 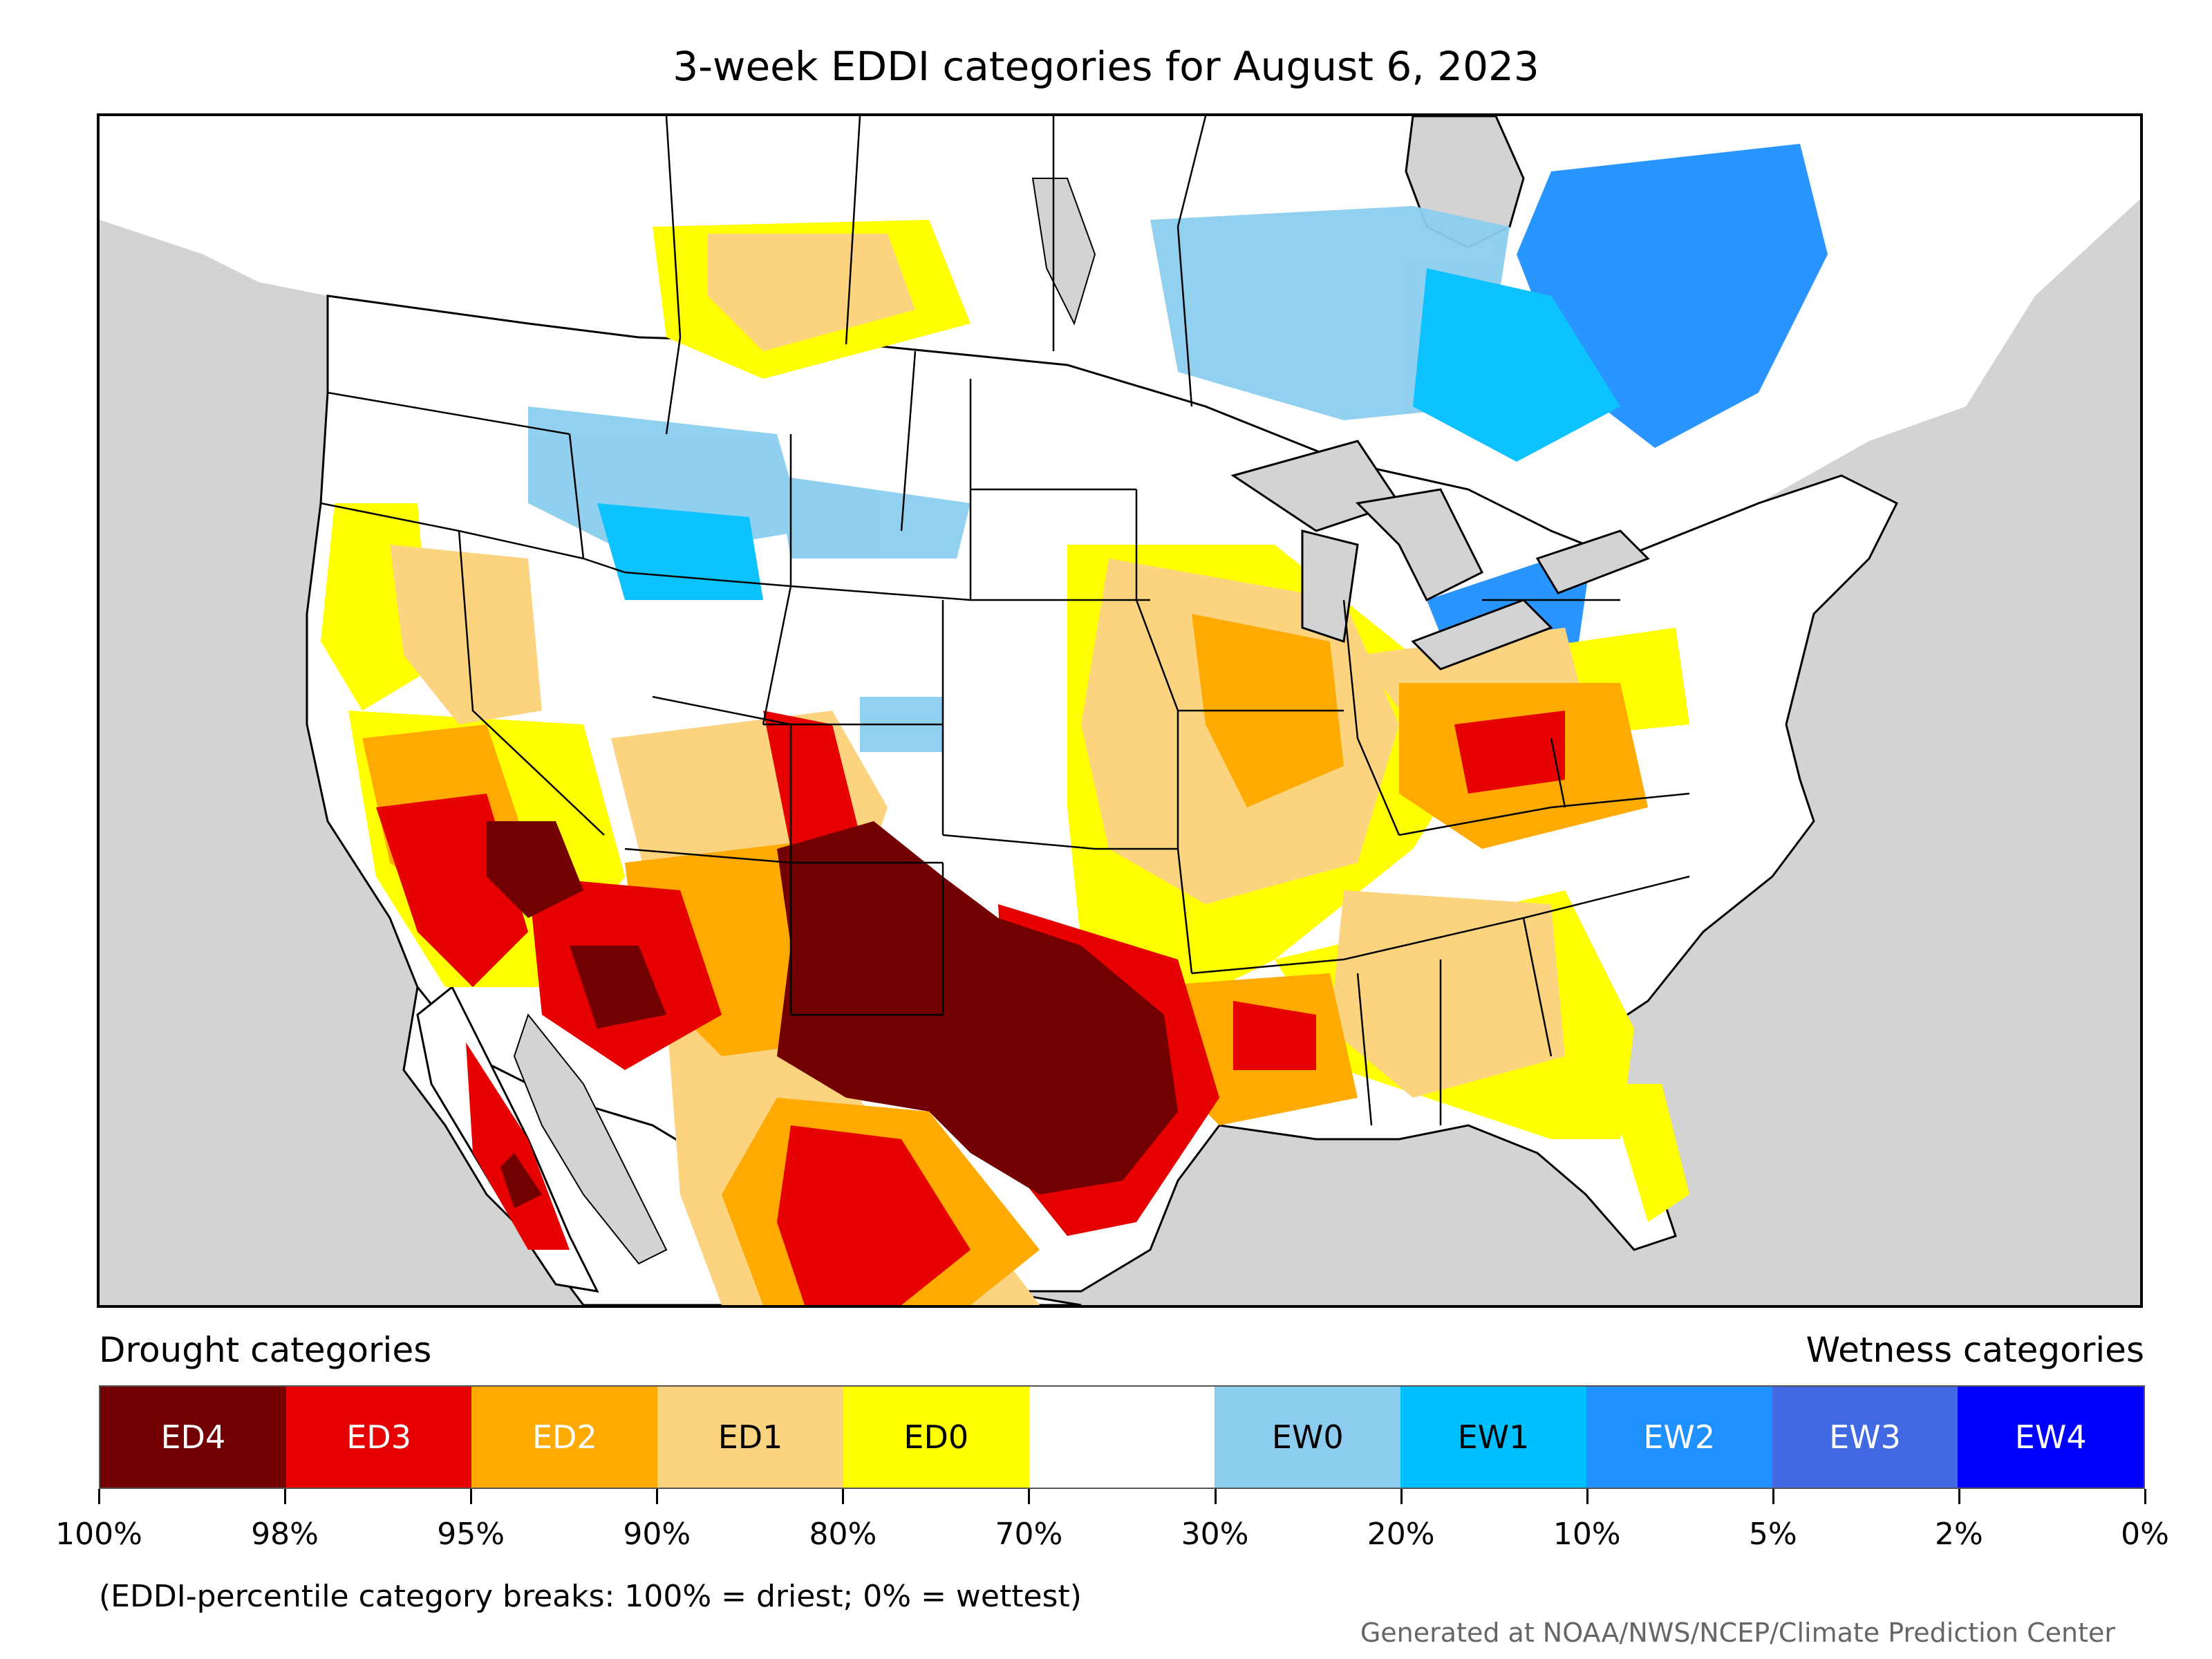 I want to click on category-colorbar: ED4 ED3 ED2 ED1 ED0 EW0 EW1 EW2 EW3 EW4, so click(x=1122, y=1437).